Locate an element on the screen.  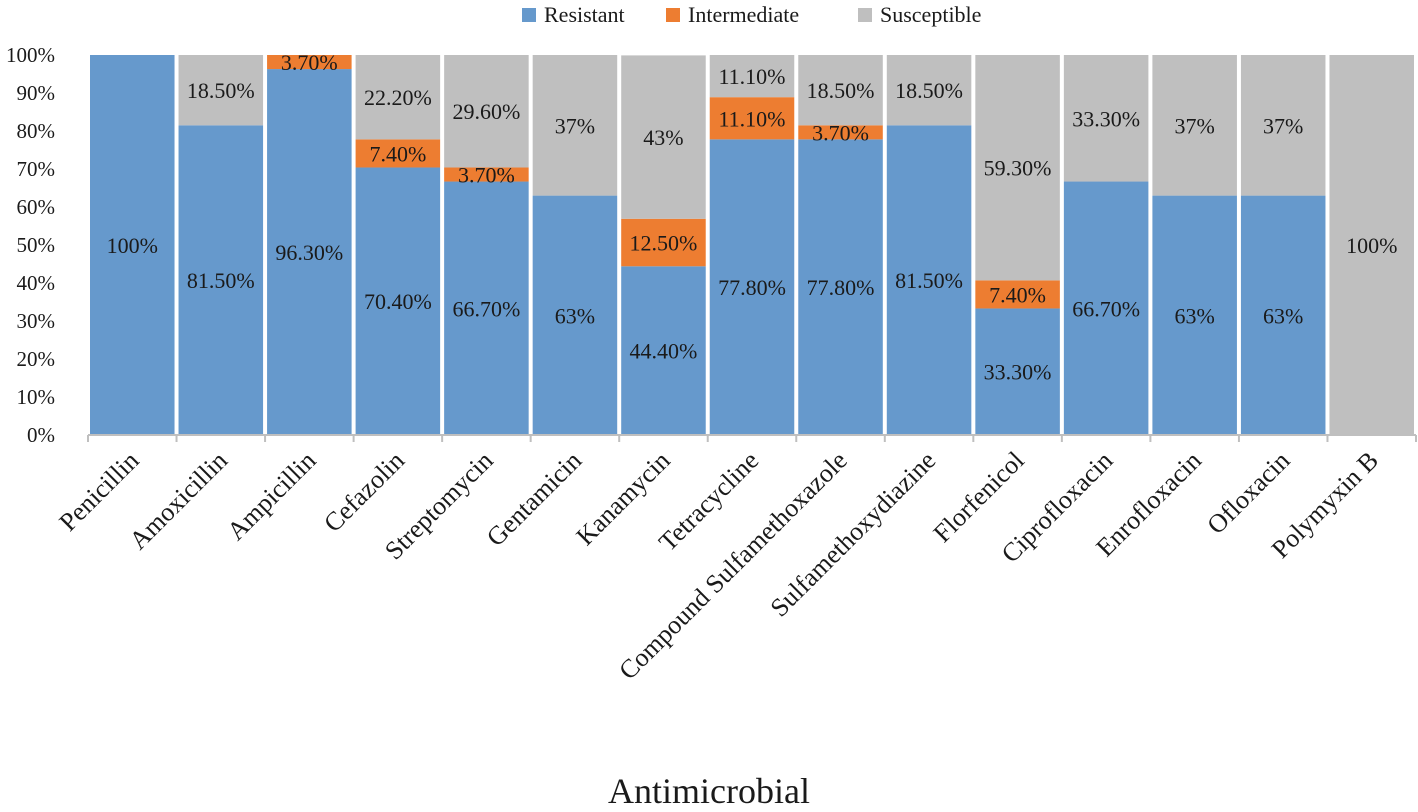
y-tick-label: 70% is located at coordinates (36, 169).